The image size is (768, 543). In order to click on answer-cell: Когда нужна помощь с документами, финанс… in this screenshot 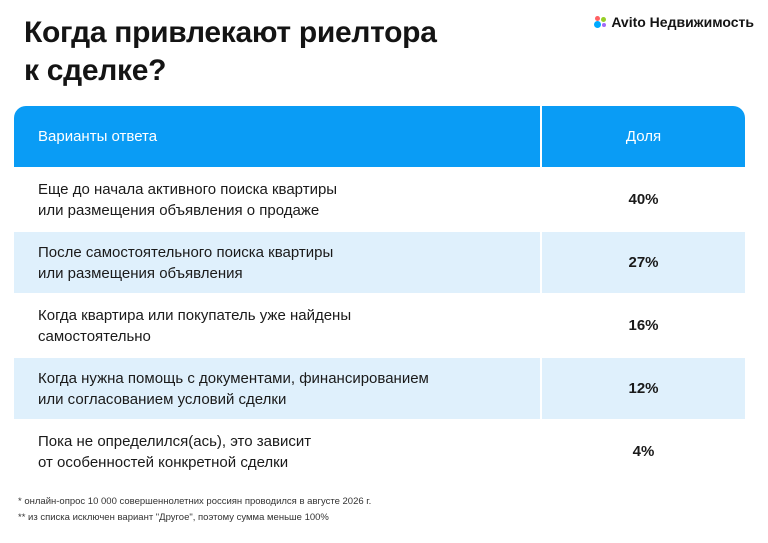, I will do `click(278, 388)`.